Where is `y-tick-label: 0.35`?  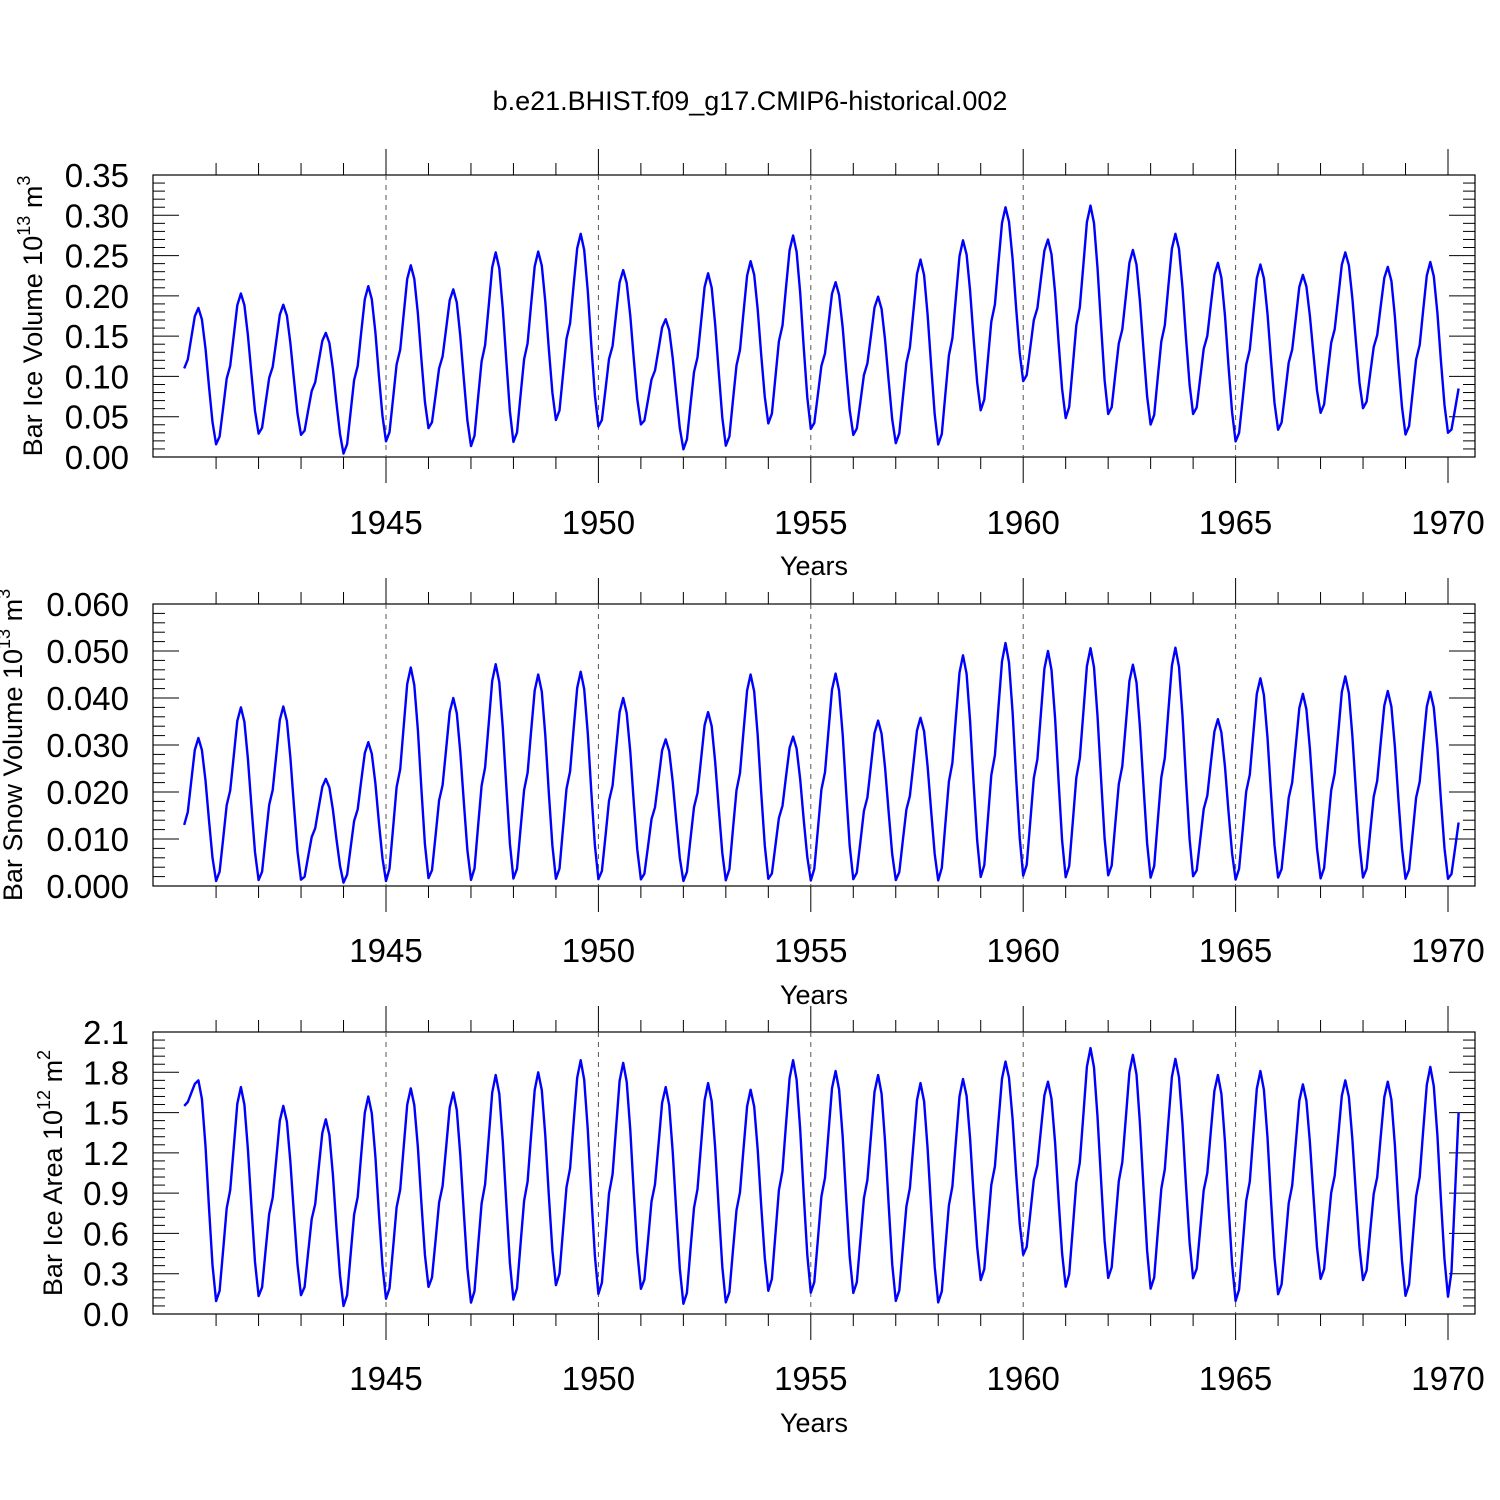 y-tick-label: 0.35 is located at coordinates (97, 175).